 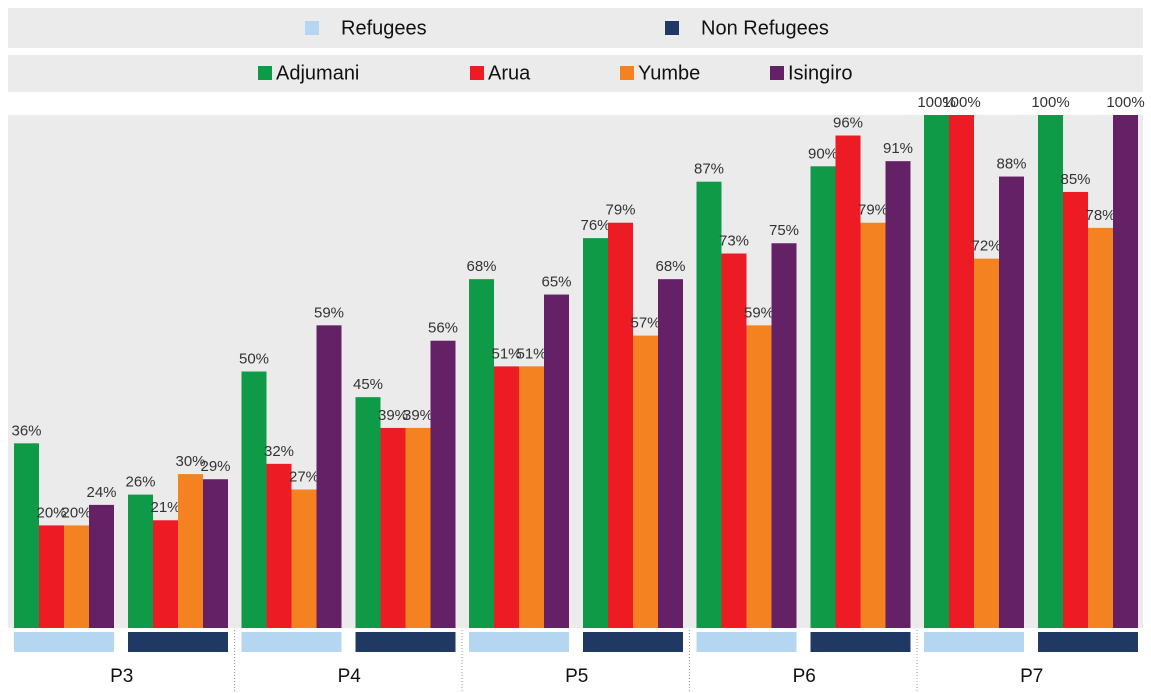 What do you see at coordinates (556, 282) in the screenshot?
I see `data-label: 65%` at bounding box center [556, 282].